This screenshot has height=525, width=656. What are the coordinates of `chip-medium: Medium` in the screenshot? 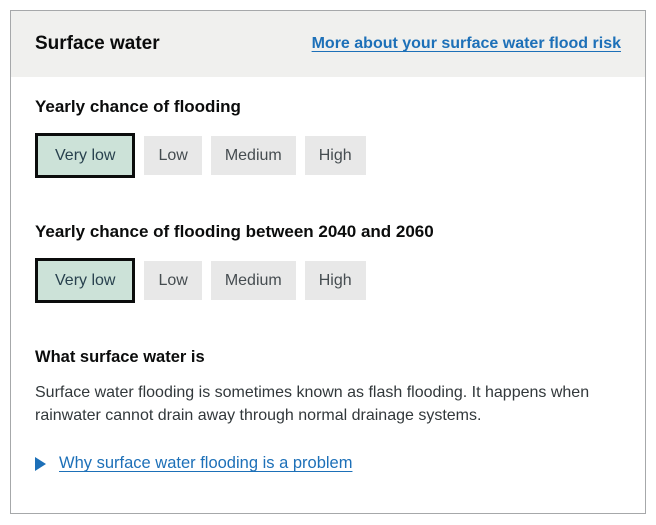 It's located at (253, 155).